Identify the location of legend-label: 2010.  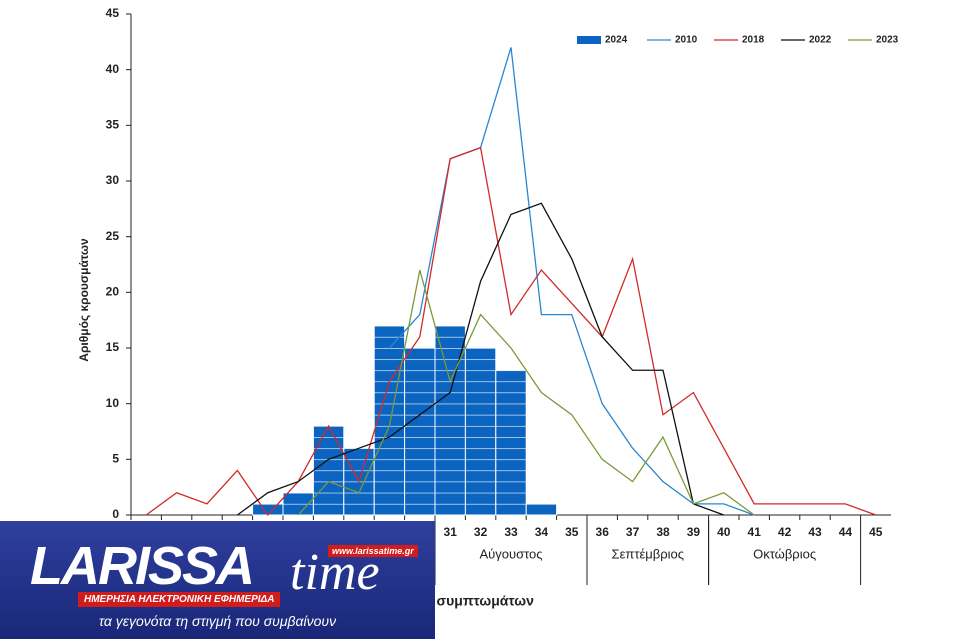
(686, 40).